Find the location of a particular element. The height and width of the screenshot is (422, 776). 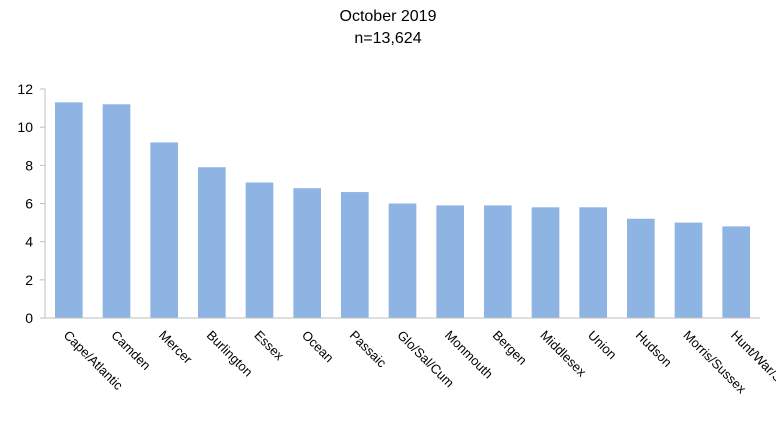

y-tick-label: 12 is located at coordinates (25, 89).